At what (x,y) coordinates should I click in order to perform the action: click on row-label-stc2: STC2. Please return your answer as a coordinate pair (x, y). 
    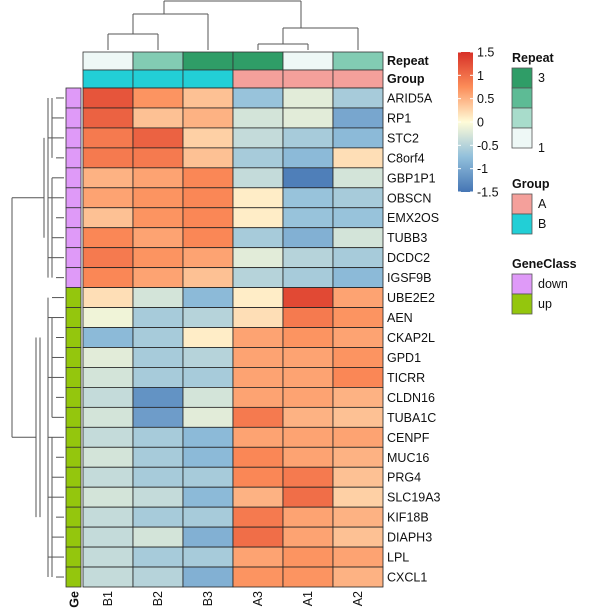
    Looking at the image, I should click on (403, 138).